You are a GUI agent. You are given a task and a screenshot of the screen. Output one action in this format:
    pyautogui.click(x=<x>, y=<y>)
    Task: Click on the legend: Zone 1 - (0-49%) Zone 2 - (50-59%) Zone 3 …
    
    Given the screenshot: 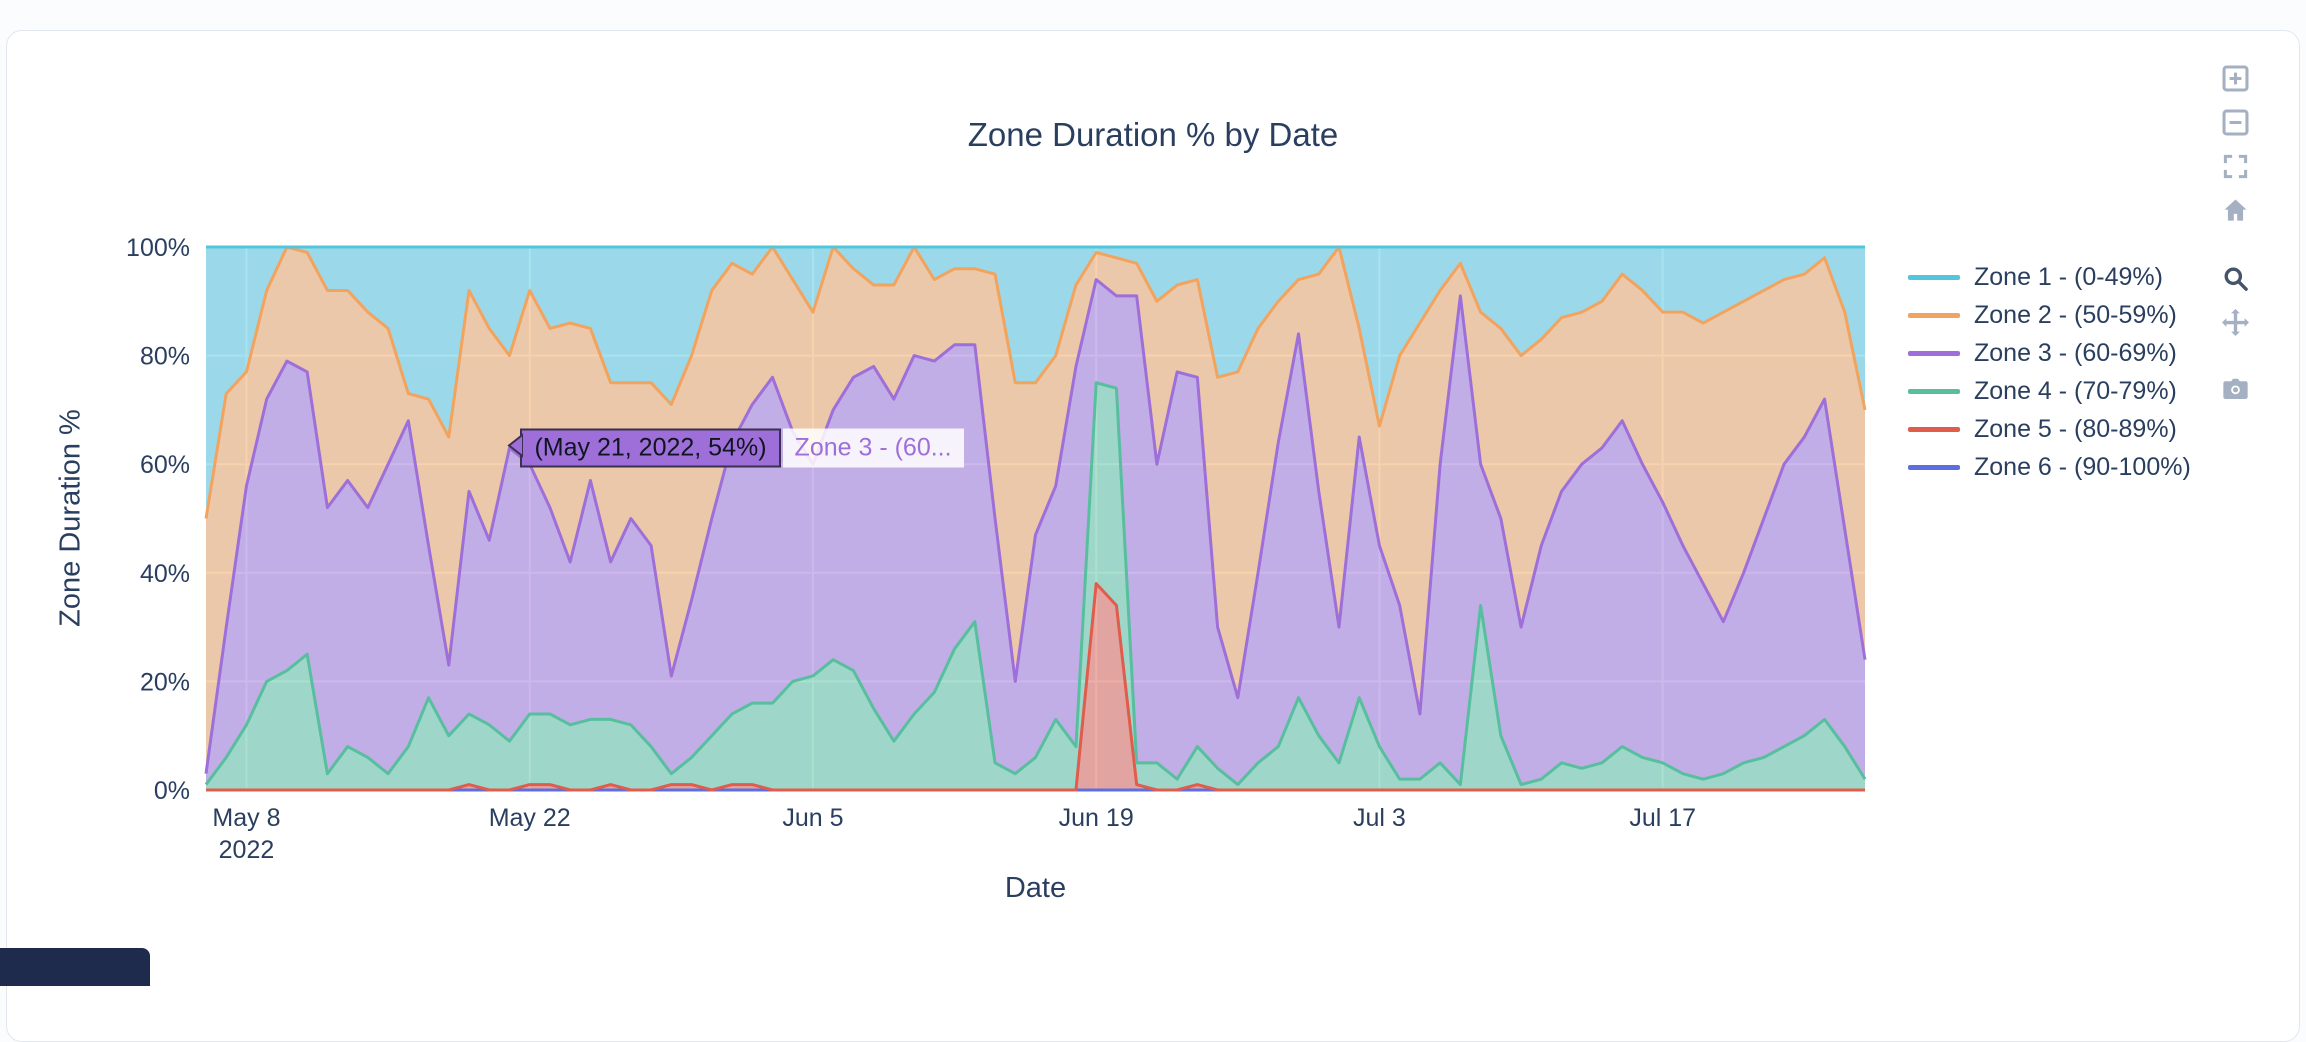 What is the action you would take?
    pyautogui.click(x=2049, y=372)
    